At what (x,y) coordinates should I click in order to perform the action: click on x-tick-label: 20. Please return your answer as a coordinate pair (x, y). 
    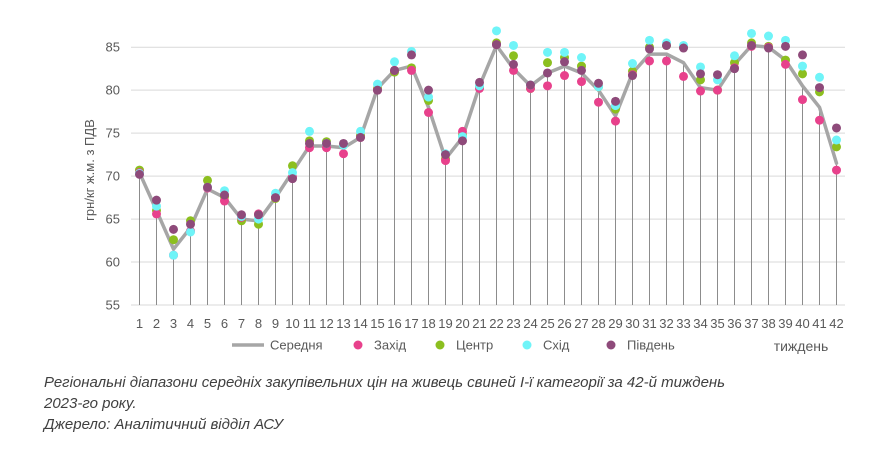
    Looking at the image, I should click on (462, 323).